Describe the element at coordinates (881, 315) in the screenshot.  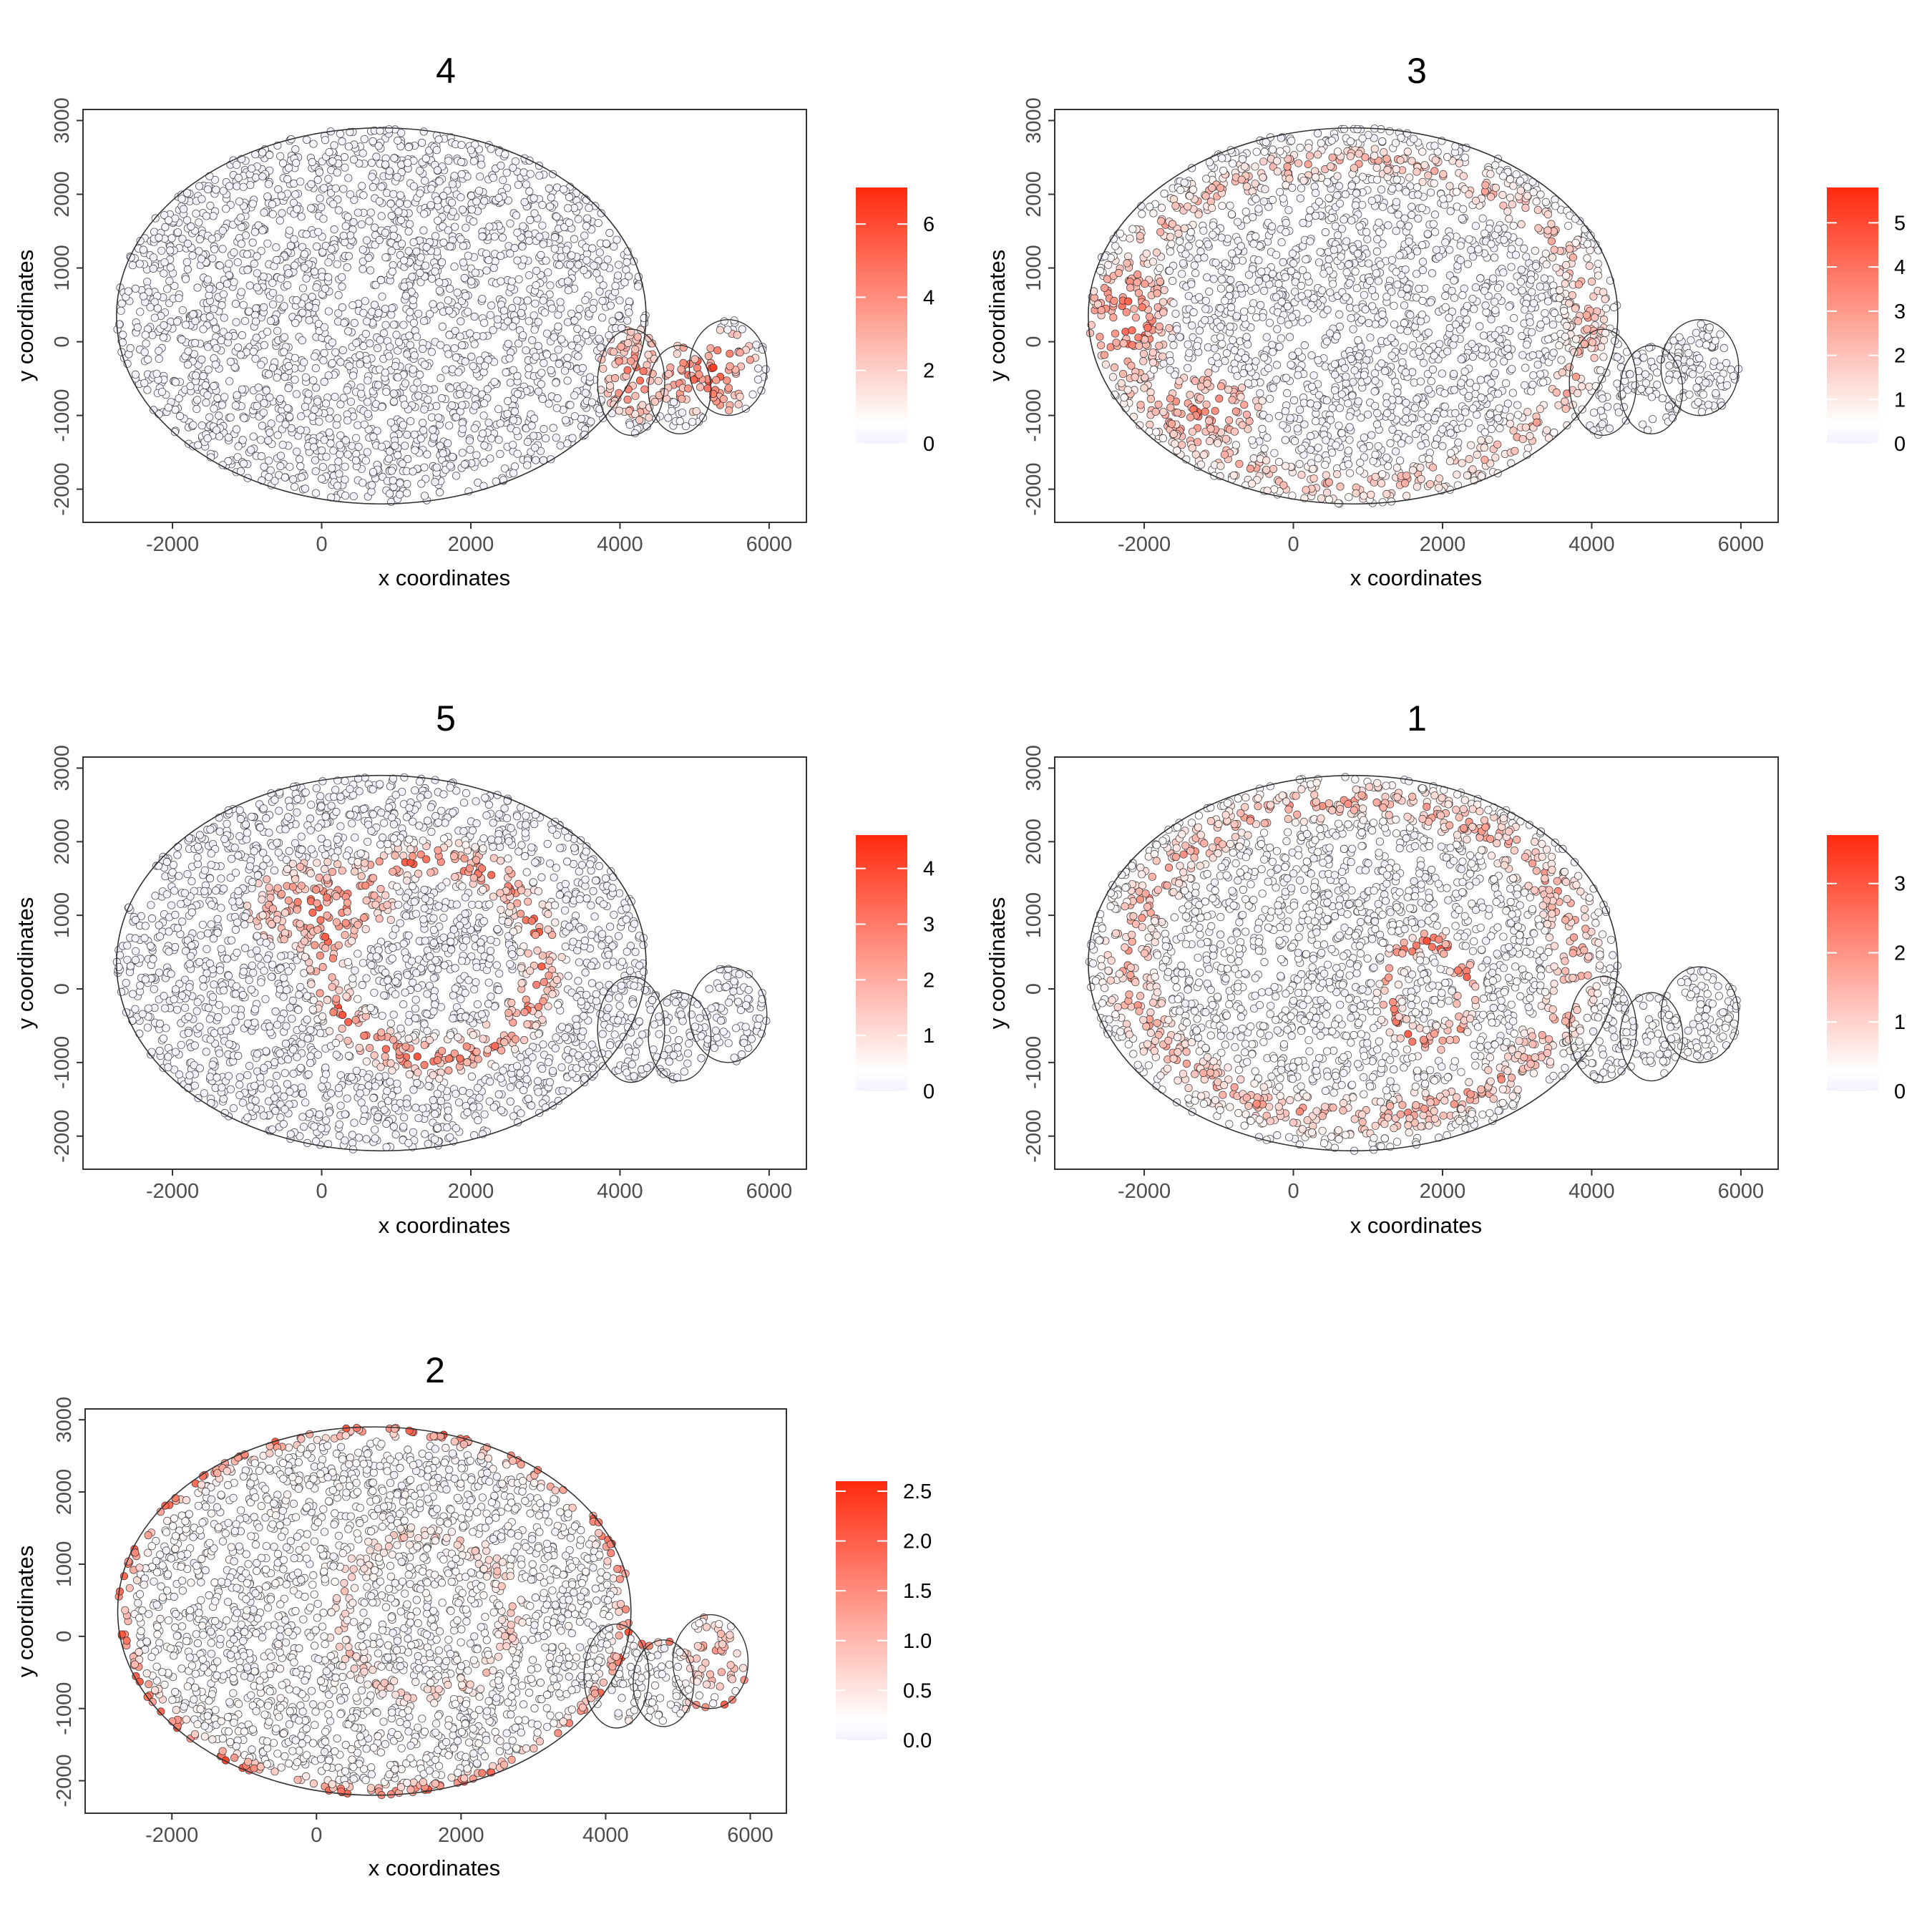
I see `legend-colorbar` at that location.